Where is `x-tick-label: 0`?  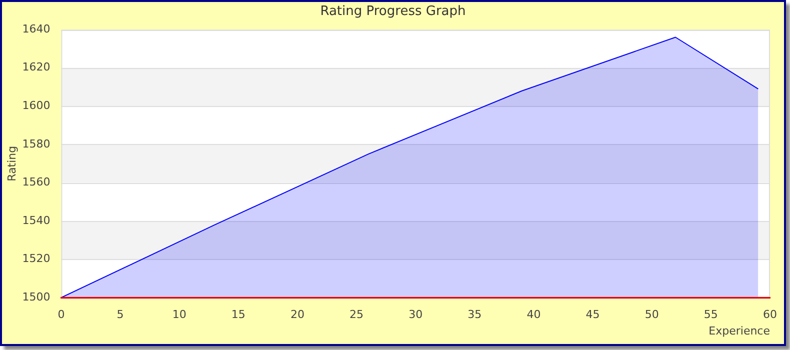
x-tick-label: 0 is located at coordinates (61, 315).